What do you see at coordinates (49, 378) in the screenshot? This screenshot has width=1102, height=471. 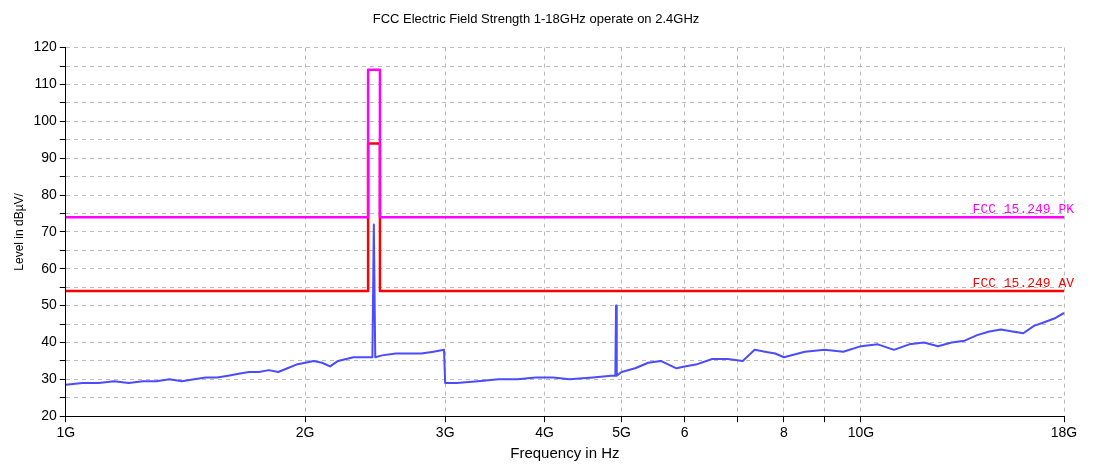 I see `y-tick-label: 30` at bounding box center [49, 378].